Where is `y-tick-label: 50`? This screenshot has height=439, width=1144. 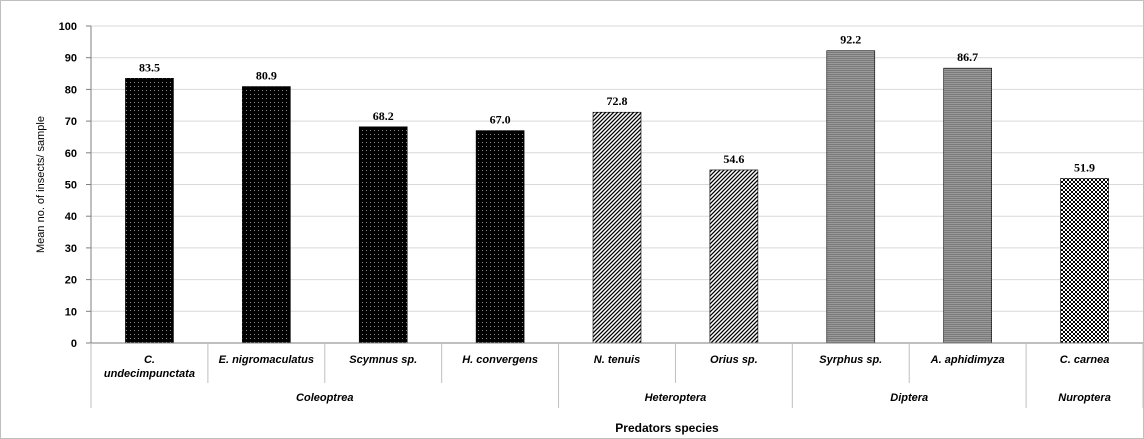
y-tick-label: 50 is located at coordinates (71, 186).